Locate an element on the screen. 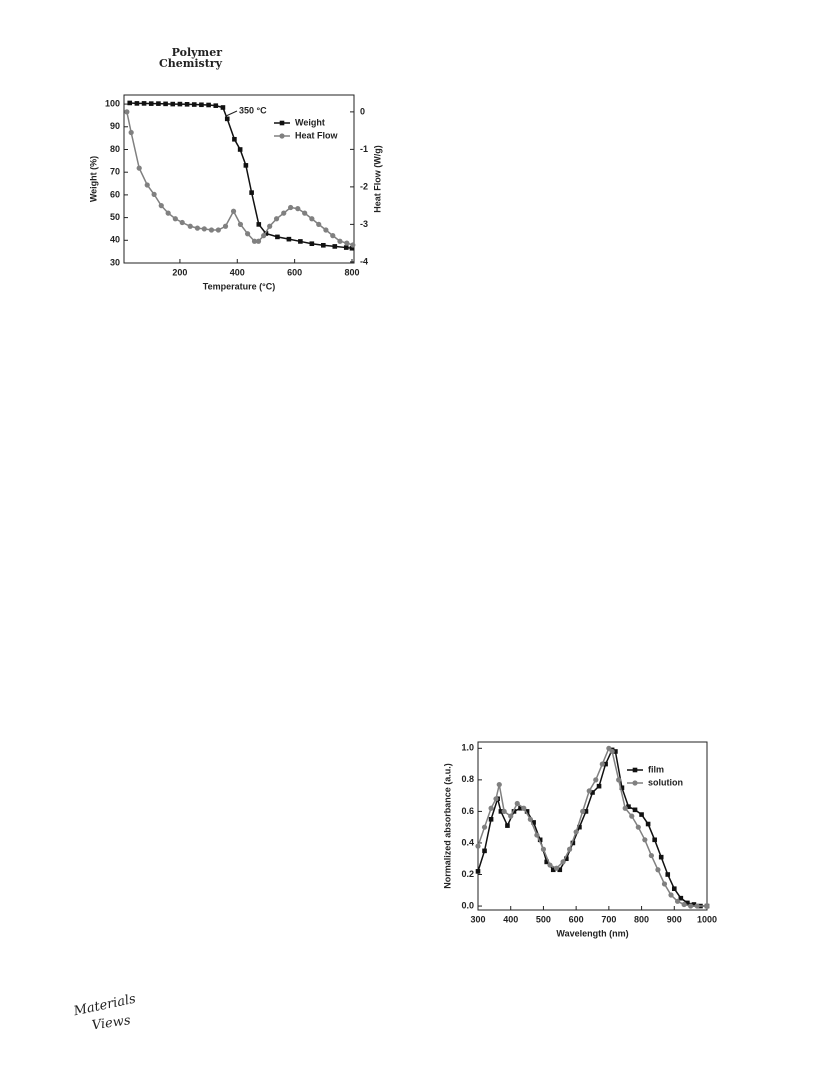 Image resolution: width=816 pixels, height=1079 pixels. x-tick-label: 500 is located at coordinates (543, 919).